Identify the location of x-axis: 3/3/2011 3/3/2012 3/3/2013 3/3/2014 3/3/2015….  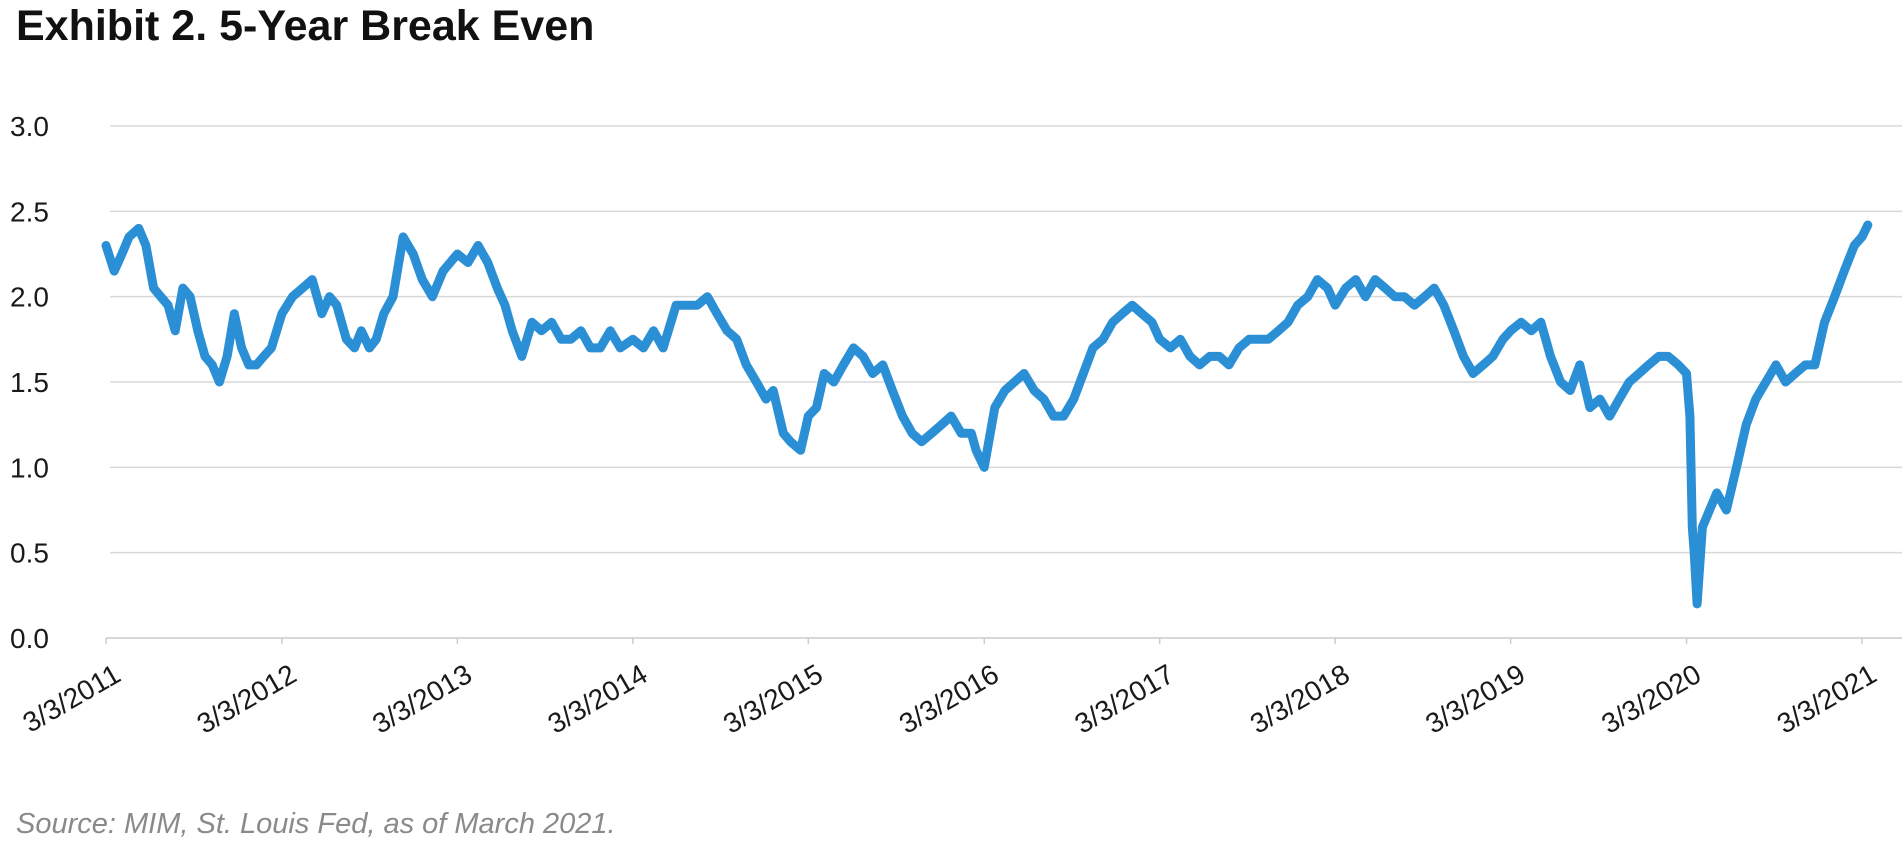
(960, 688).